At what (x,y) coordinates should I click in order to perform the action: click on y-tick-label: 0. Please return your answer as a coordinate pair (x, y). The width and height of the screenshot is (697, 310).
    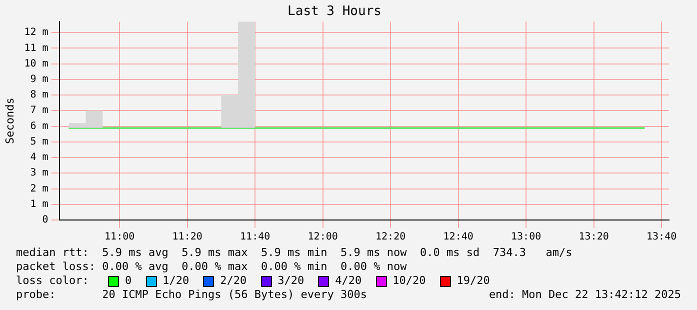
    Looking at the image, I should click on (45, 220).